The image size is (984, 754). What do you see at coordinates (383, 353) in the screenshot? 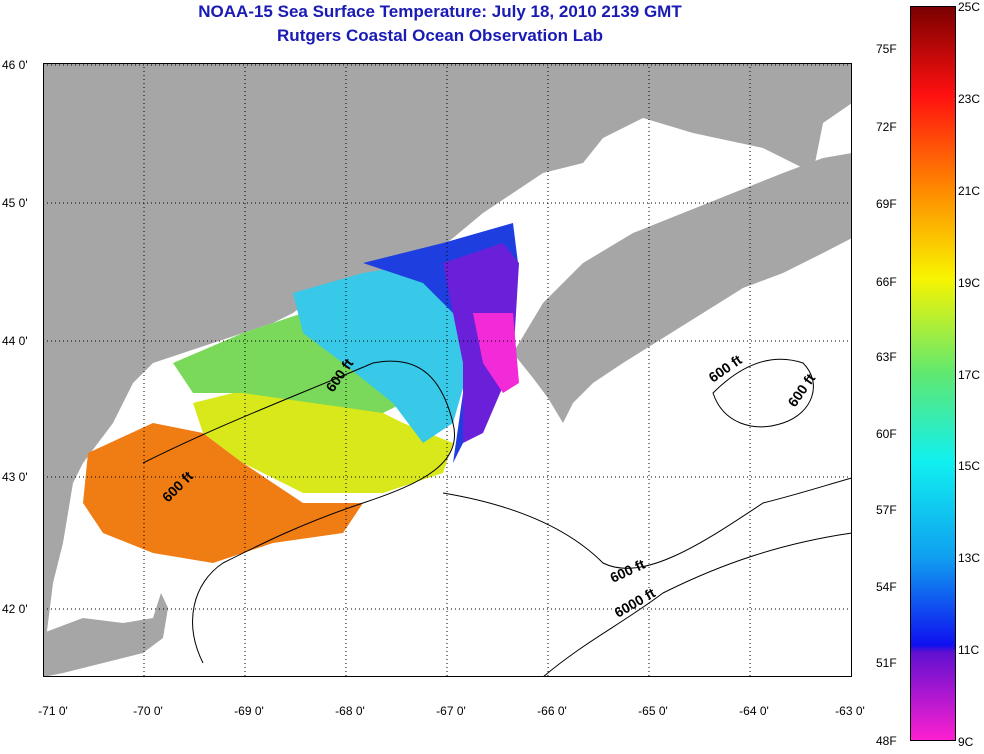
I see `sst-cyan-region` at bounding box center [383, 353].